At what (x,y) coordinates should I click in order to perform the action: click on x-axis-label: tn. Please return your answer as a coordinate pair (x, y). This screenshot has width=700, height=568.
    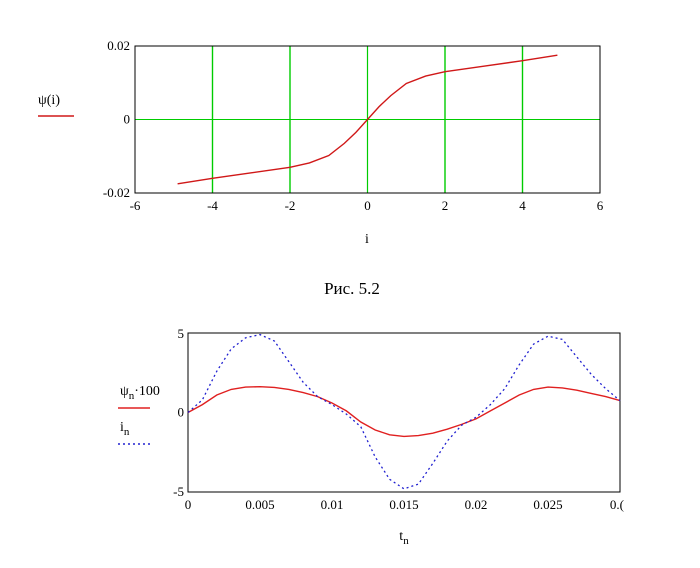
    Looking at the image, I should click on (404, 538).